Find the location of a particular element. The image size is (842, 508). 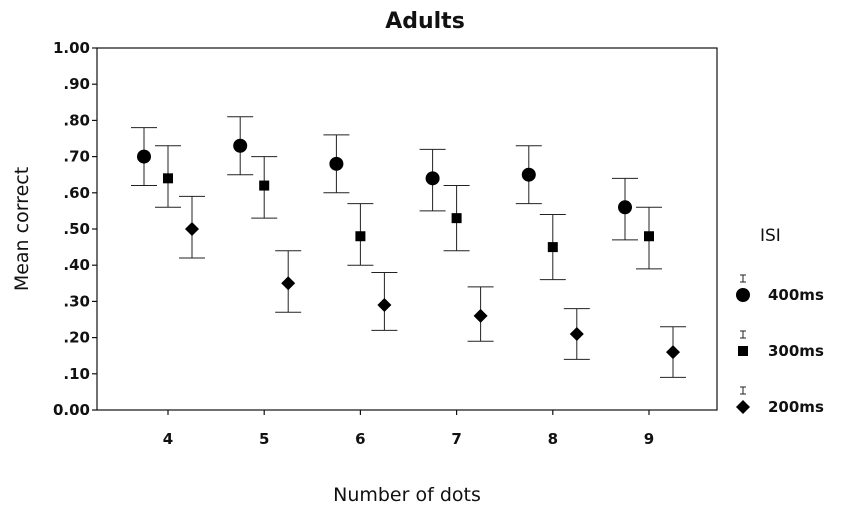

y-tick-label: 0.00 is located at coordinates (71, 410).